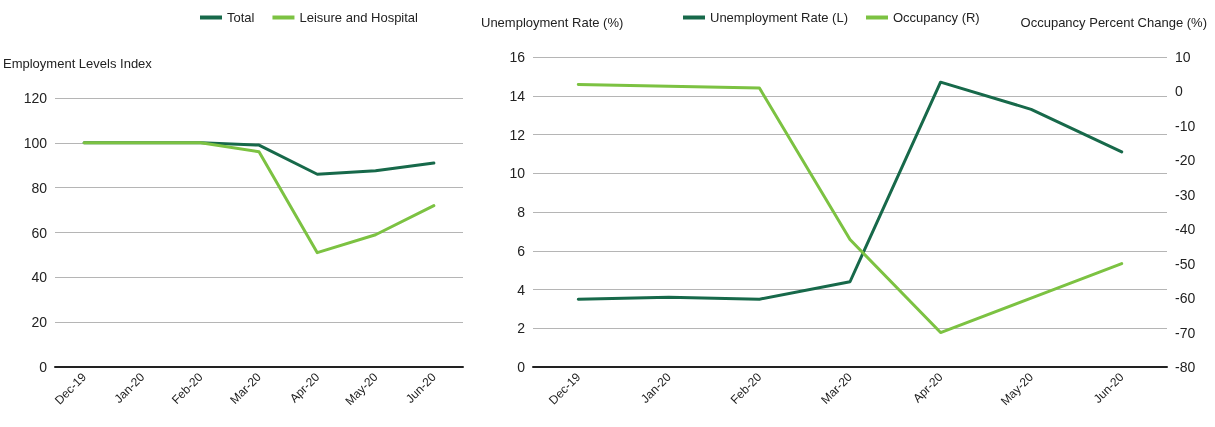 This screenshot has height=427, width=1215. Describe the element at coordinates (35, 142) in the screenshot. I see `y-tick-label: 100` at that location.